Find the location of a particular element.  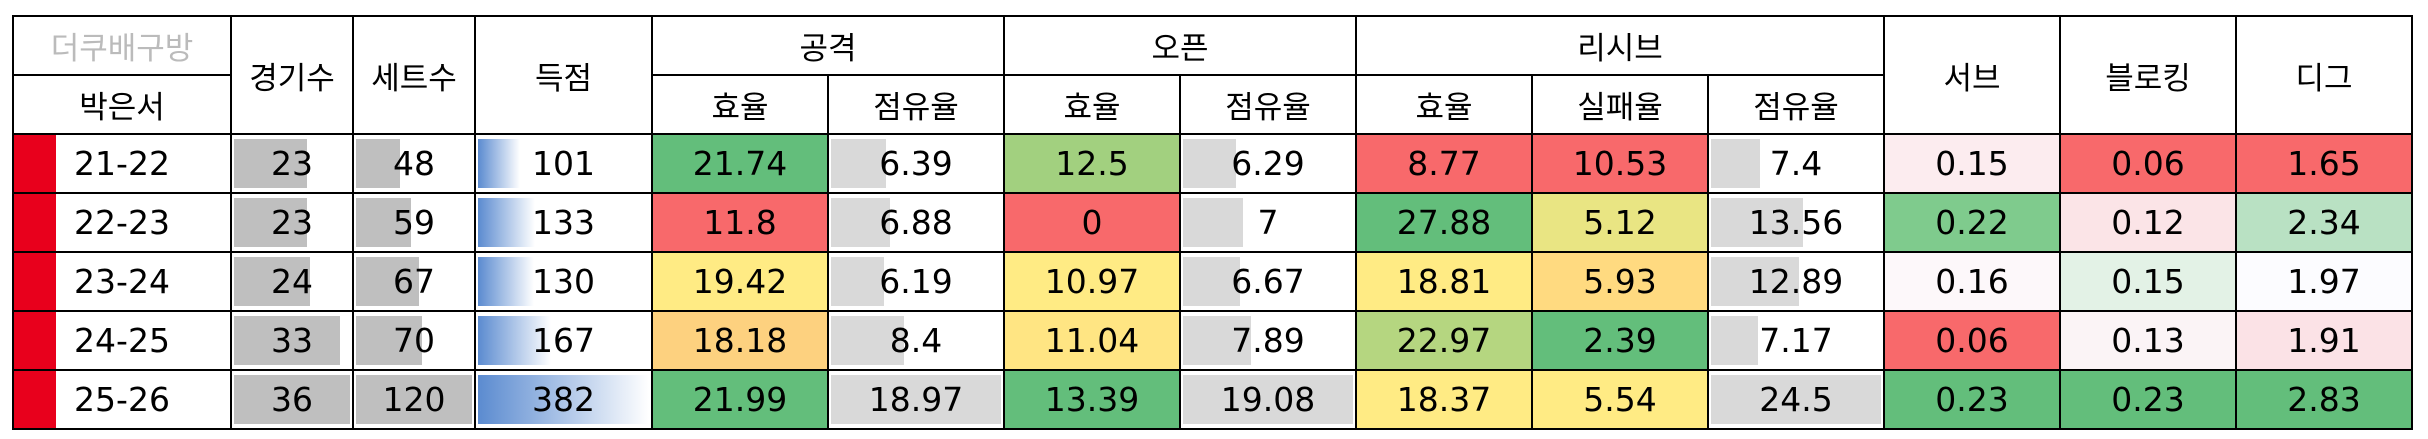

value: 11.8 is located at coordinates (740, 222).